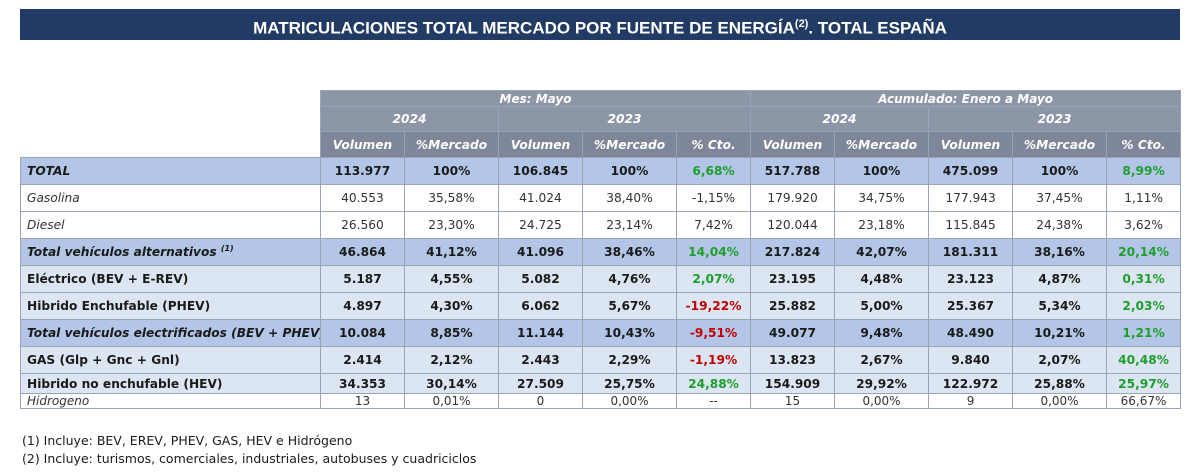  Describe the element at coordinates (713, 360) in the screenshot. I see `cell-month-growth: -1,19%` at that location.